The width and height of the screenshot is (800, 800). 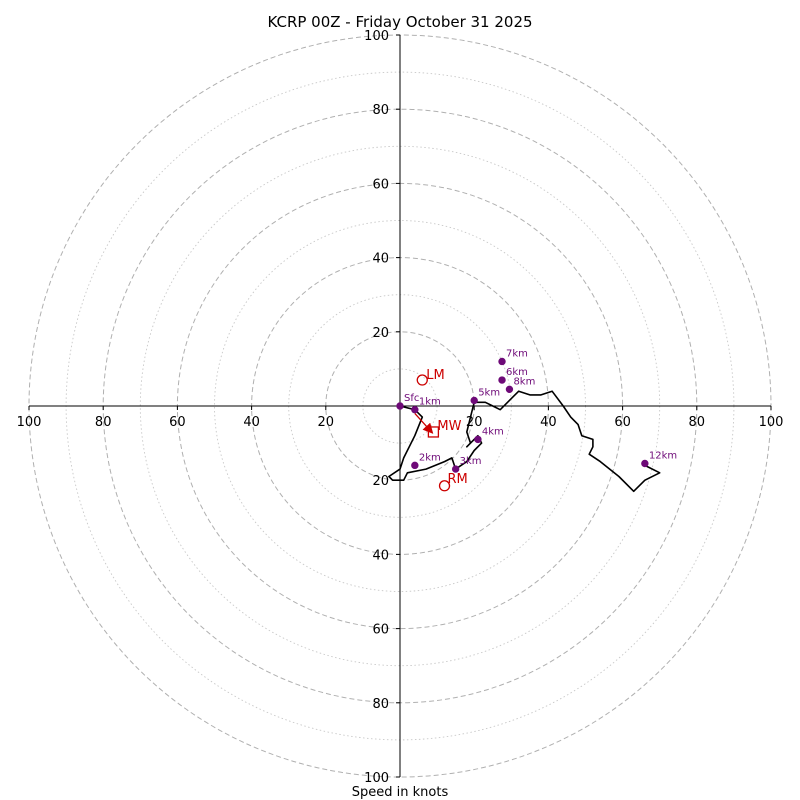 What do you see at coordinates (415, 410) in the screenshot?
I see `height-marker-1km` at bounding box center [415, 410].